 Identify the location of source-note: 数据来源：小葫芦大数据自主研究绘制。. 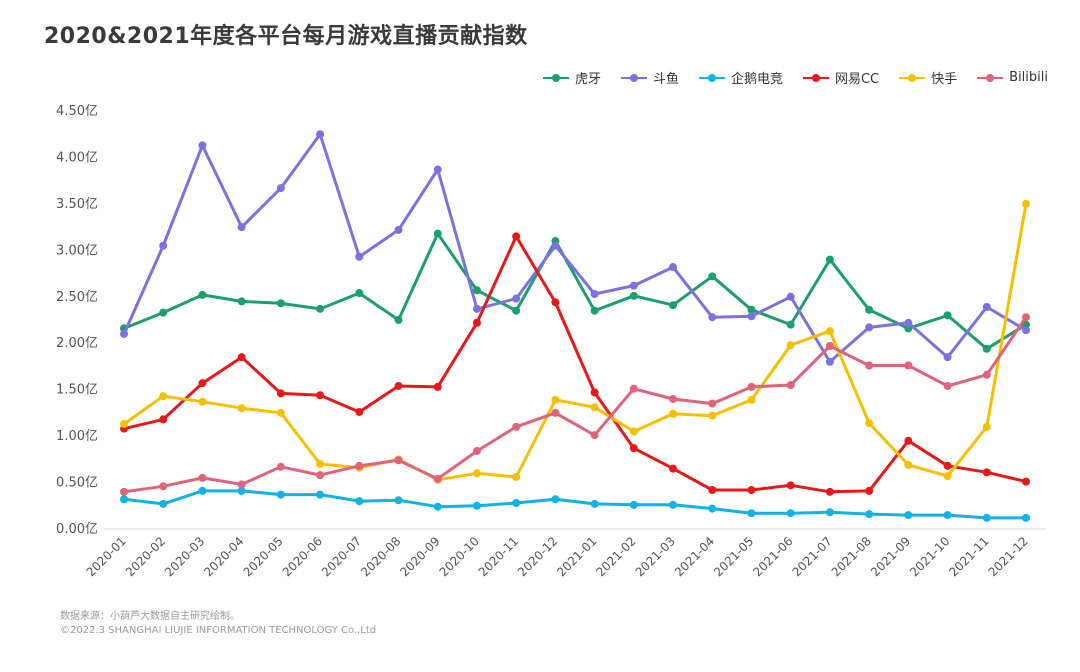
(150, 616).